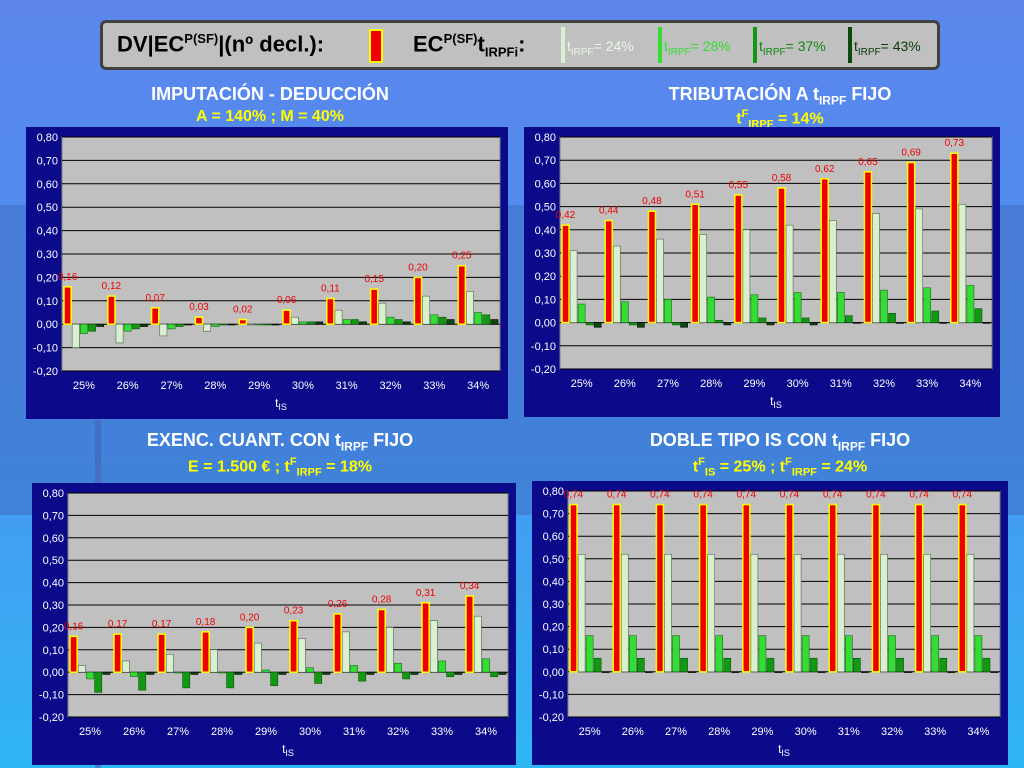 The height and width of the screenshot is (768, 1024). I want to click on y-tick-label: 0,20, so click(545, 277).